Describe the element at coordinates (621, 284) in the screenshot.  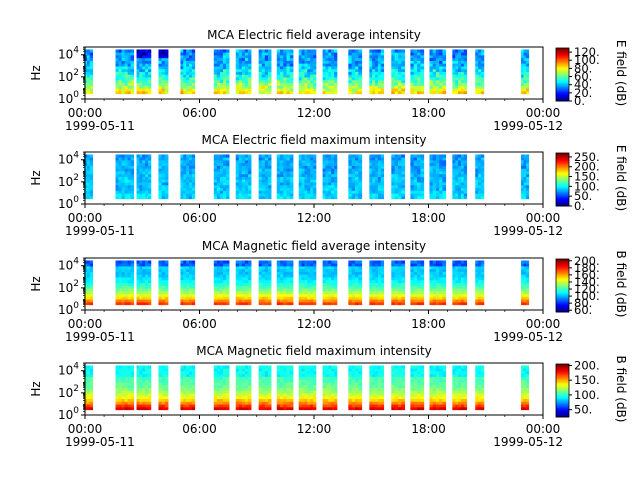
I see `colorbar-label: B field (dB)` at that location.